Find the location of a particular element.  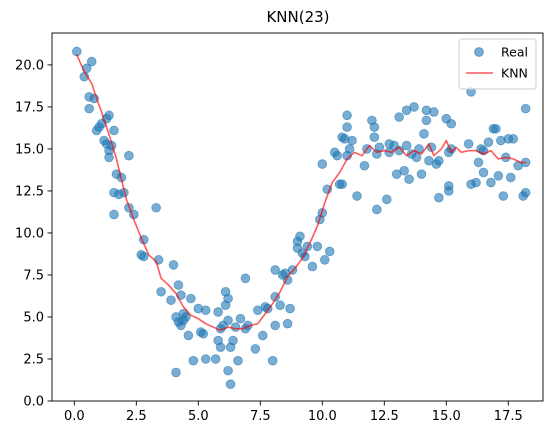

y-tick-label: 0.0 is located at coordinates (33, 402).